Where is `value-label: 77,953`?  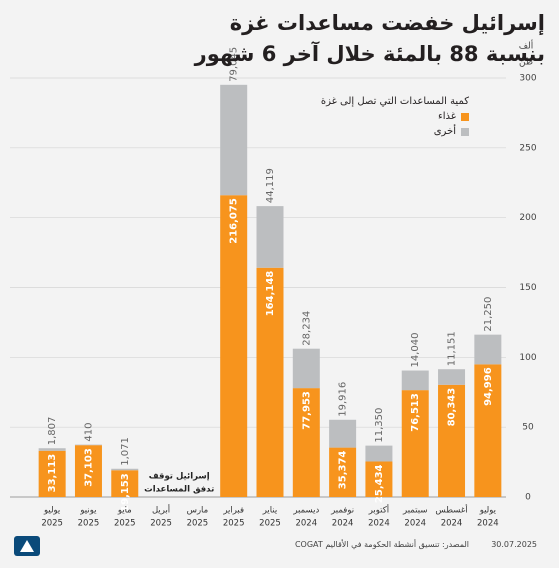
value-label: 77,953 is located at coordinates (306, 410).